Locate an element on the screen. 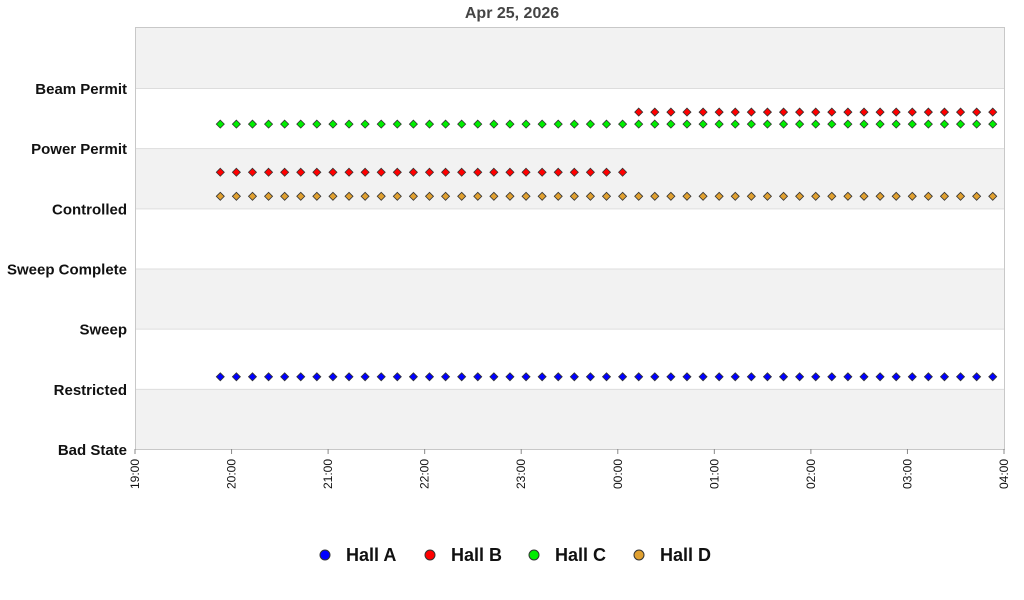 The height and width of the screenshot is (600, 1024). x-tick-label: 04:00 is located at coordinates (1004, 474).